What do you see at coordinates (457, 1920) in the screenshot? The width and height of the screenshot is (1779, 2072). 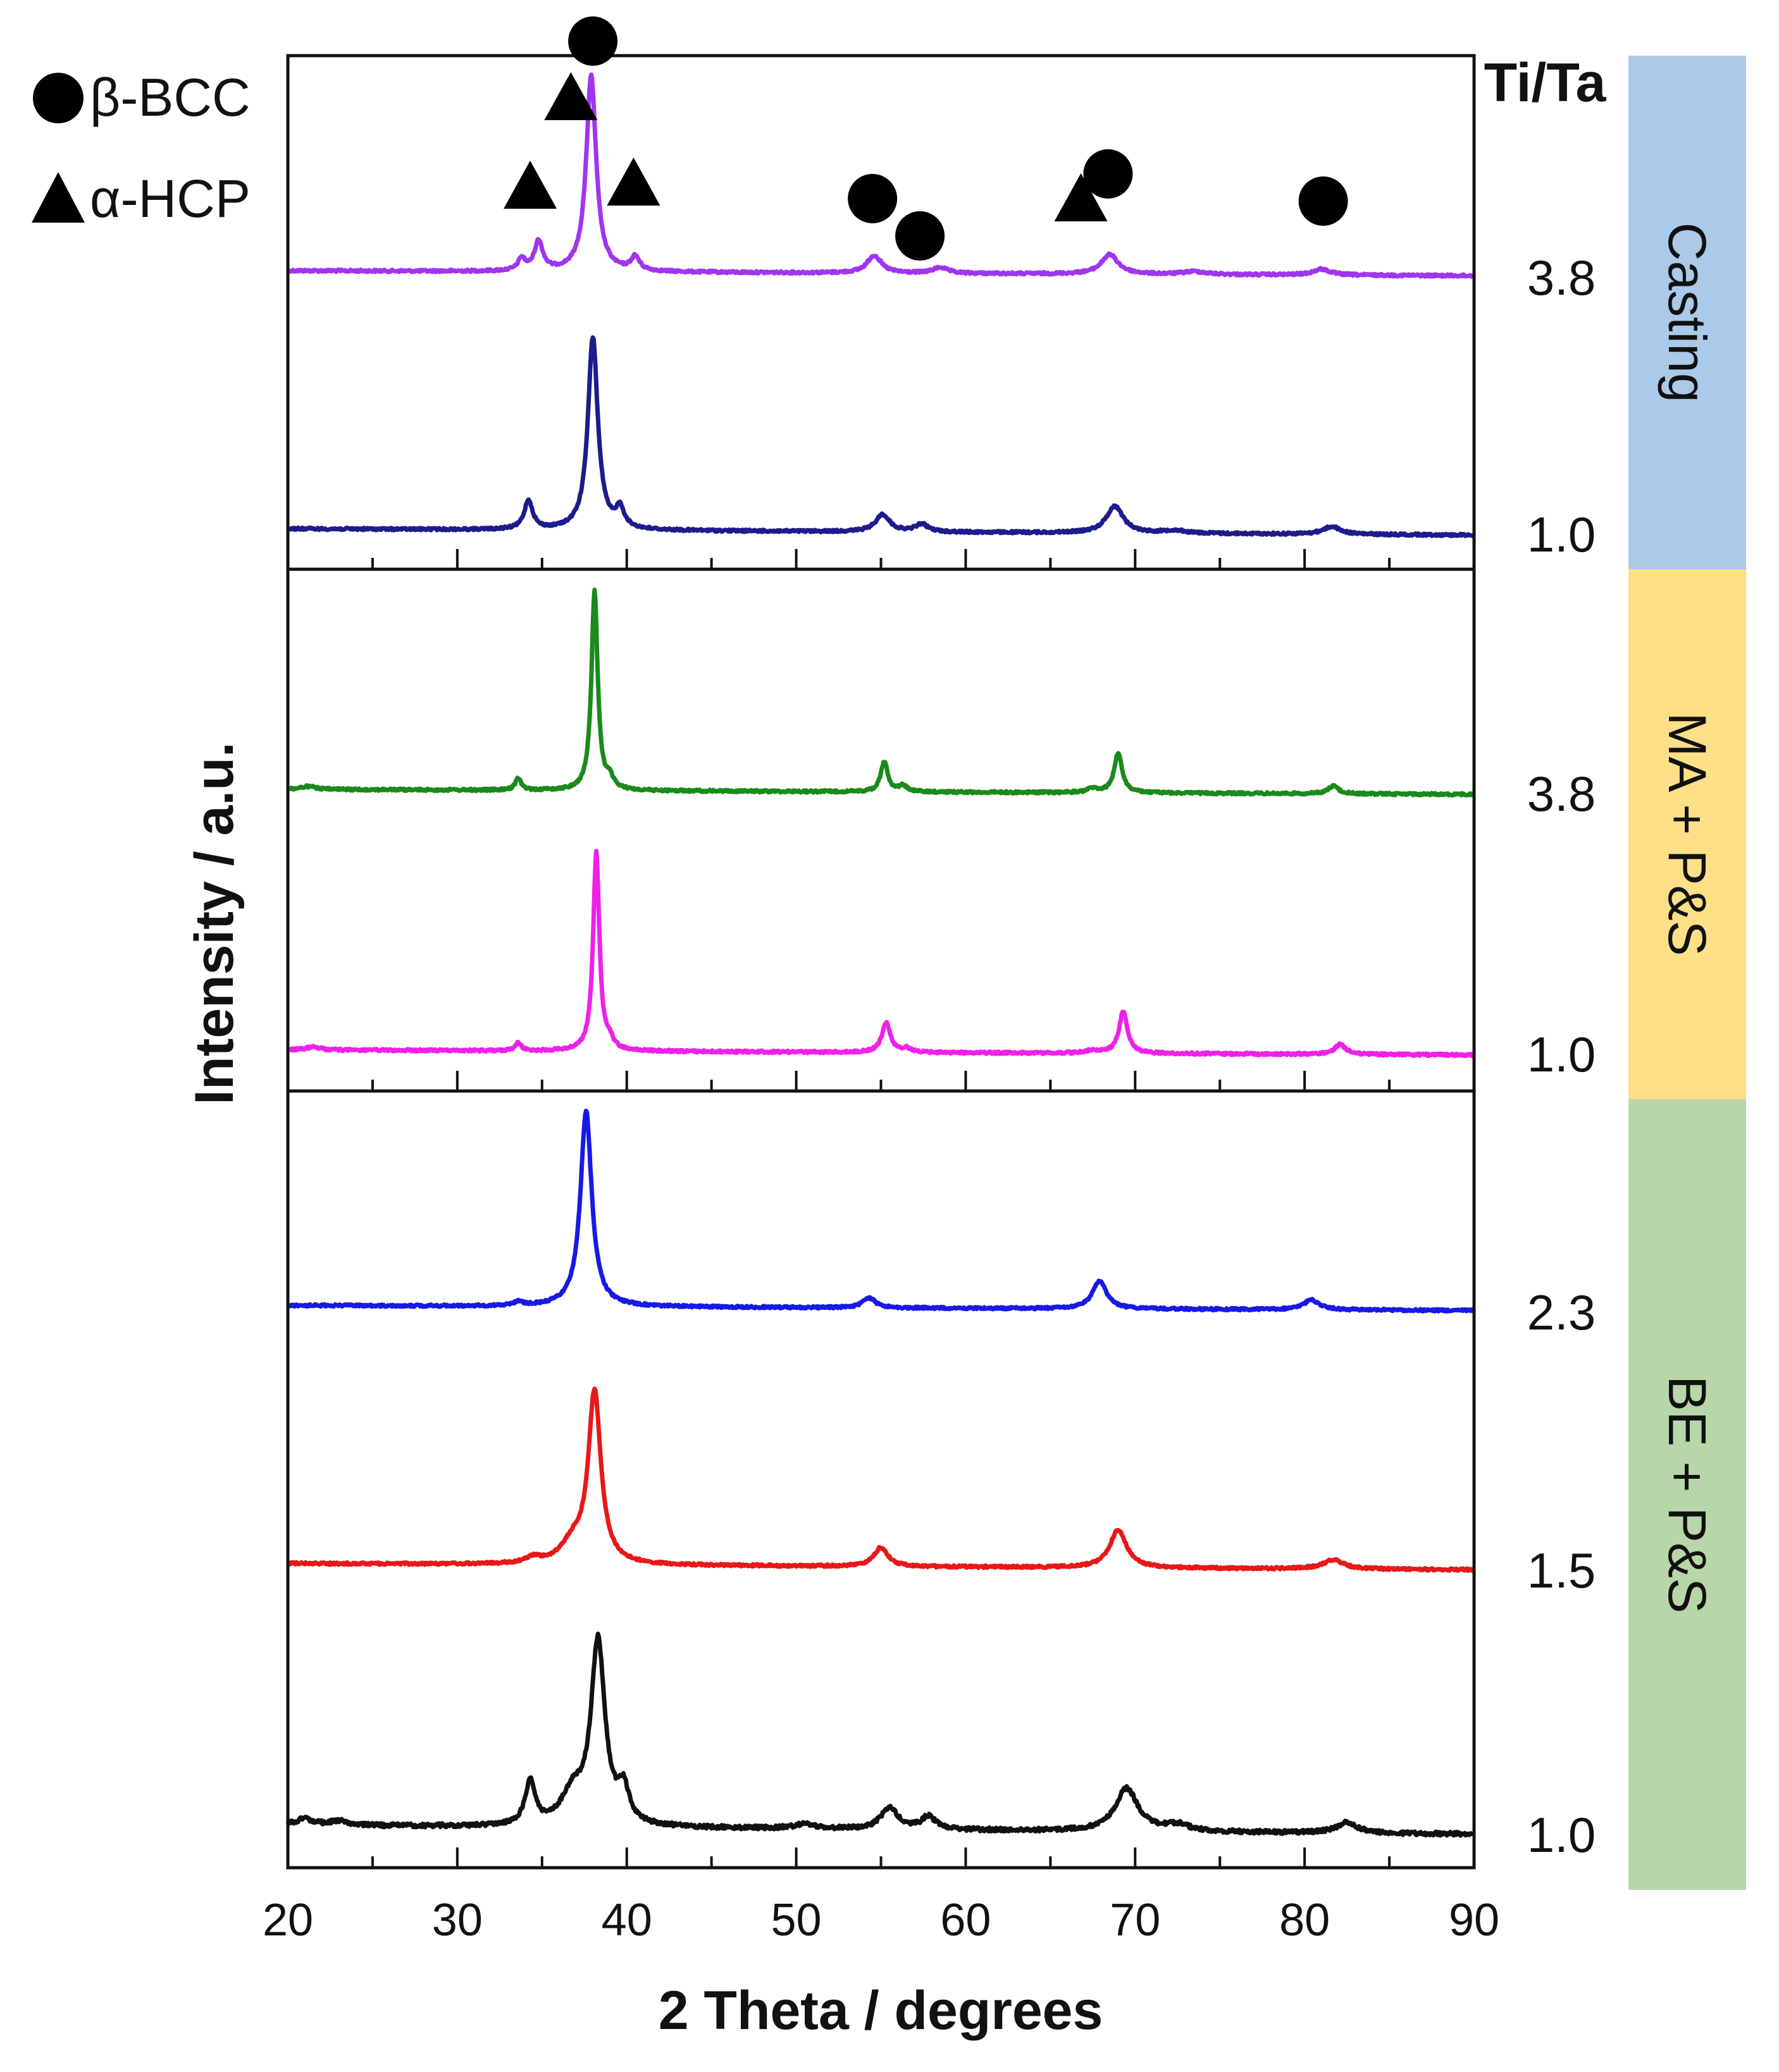 I see `x-tick-label: 30` at bounding box center [457, 1920].